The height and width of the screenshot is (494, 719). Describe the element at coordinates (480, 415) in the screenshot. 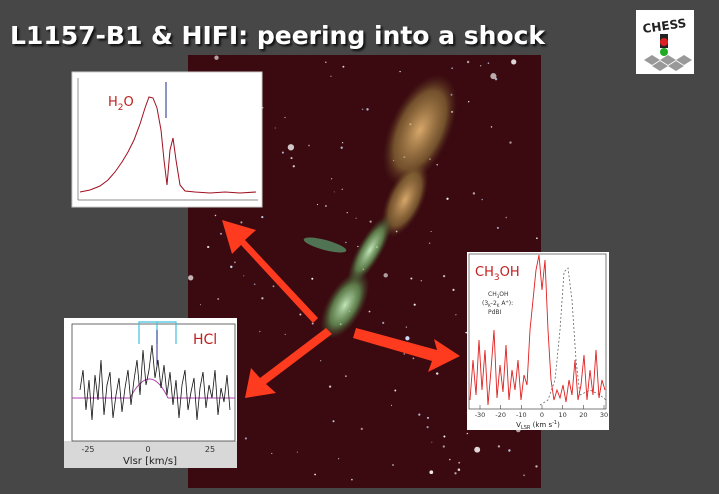

I see `x-tick-label: -30` at that location.